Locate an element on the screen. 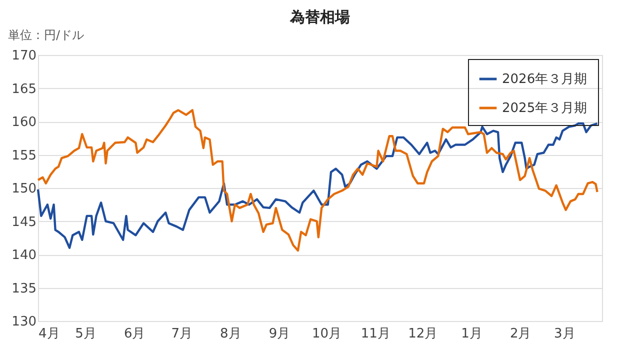  y-tick-label: 165 is located at coordinates (24, 89).